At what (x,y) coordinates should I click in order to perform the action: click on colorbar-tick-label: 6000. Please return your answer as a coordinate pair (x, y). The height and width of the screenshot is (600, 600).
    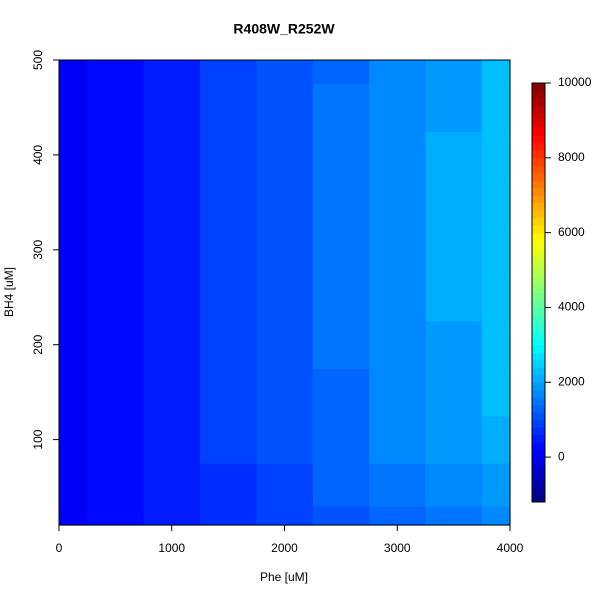
    Looking at the image, I should click on (571, 232).